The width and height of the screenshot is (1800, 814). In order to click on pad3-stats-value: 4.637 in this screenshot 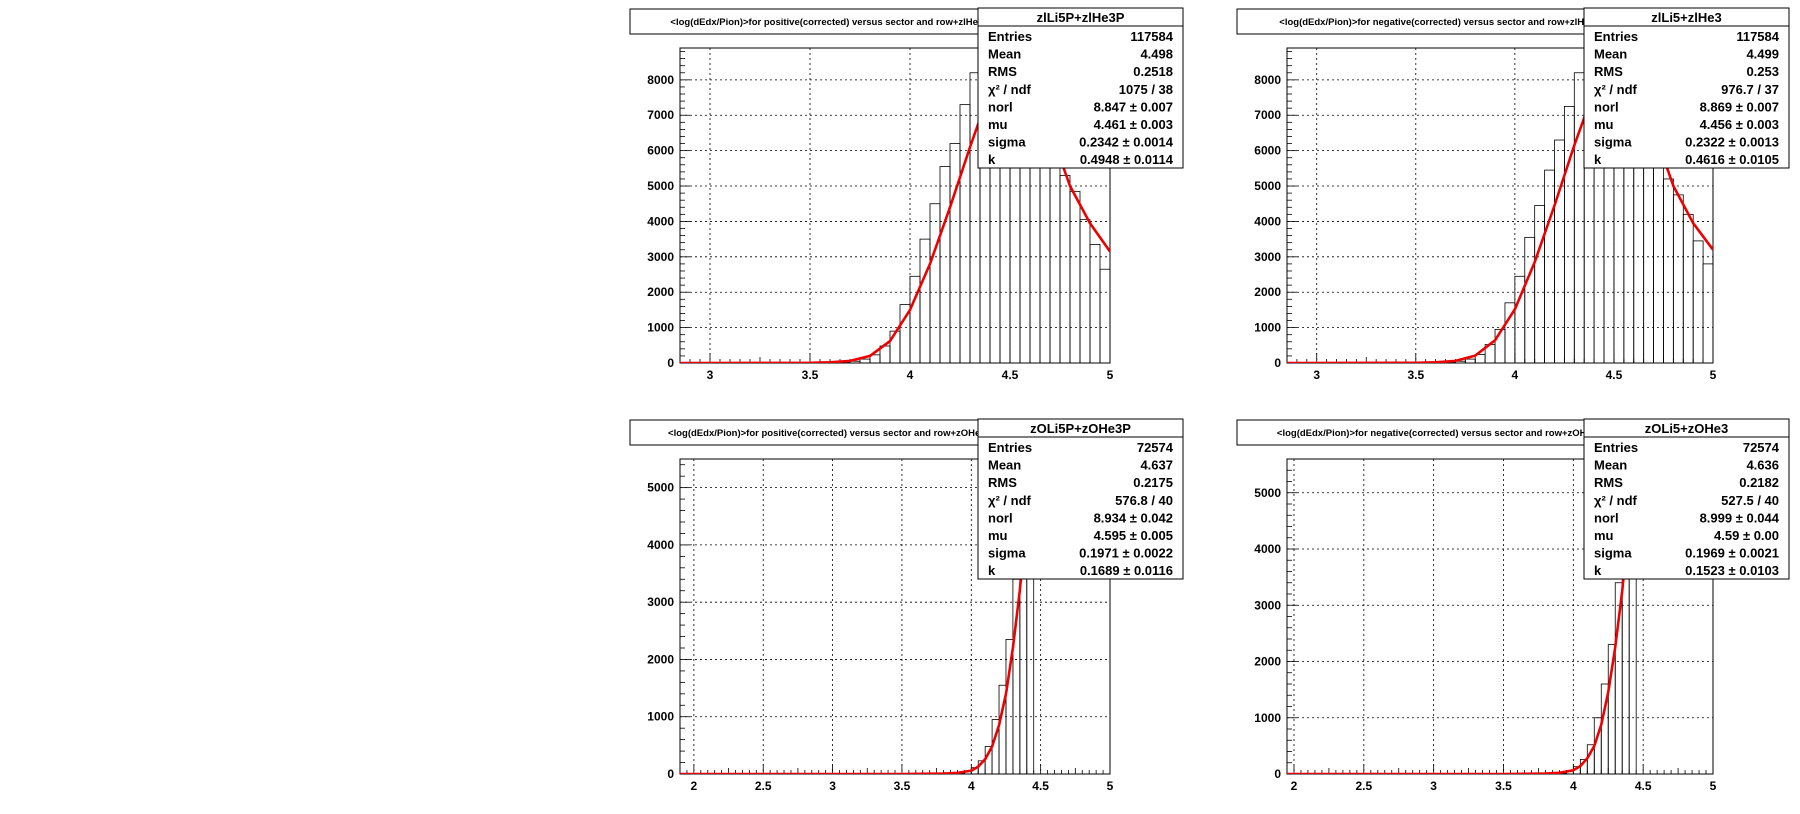, I will do `click(1156, 465)`.